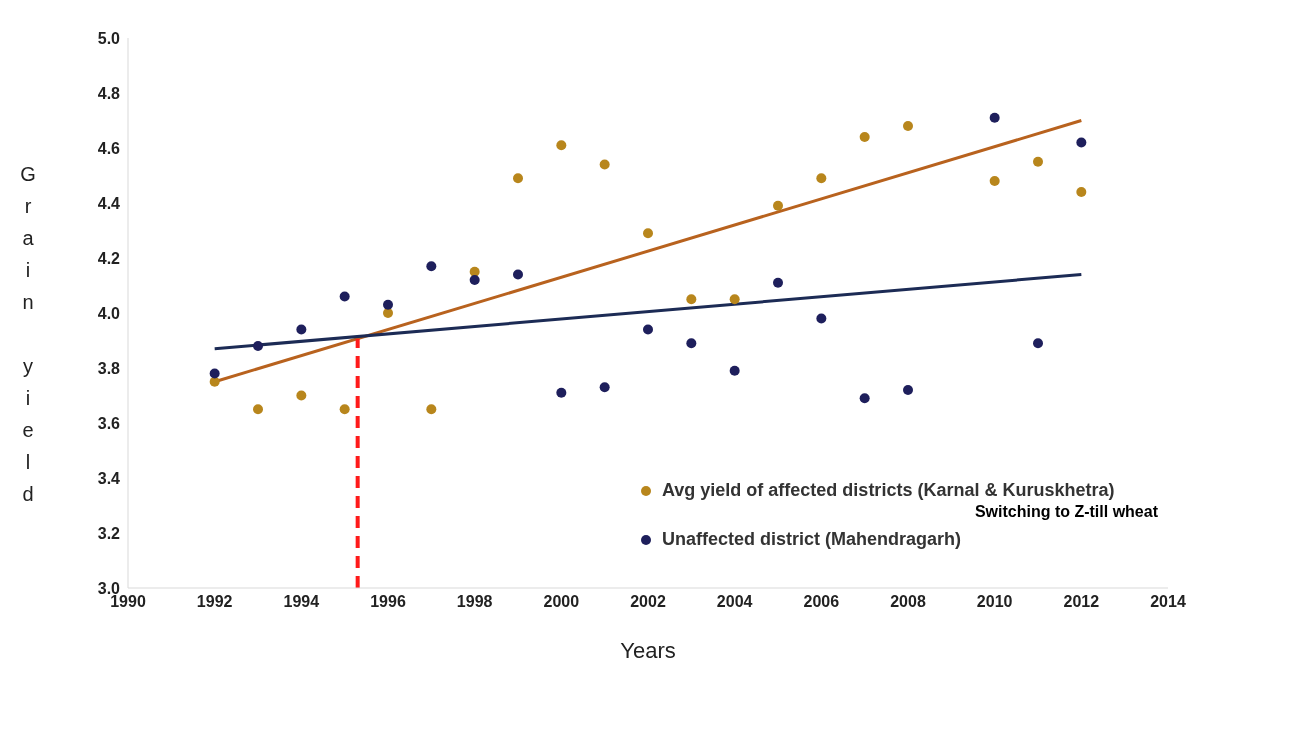  What do you see at coordinates (648, 650) in the screenshot?
I see `x-axis-title: Years` at bounding box center [648, 650].